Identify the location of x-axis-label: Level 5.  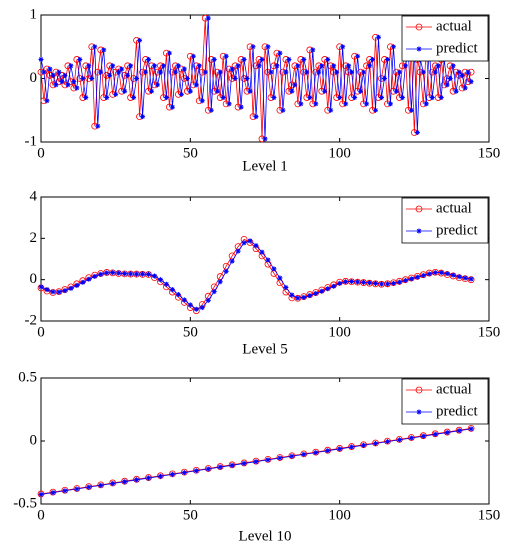
(264, 349).